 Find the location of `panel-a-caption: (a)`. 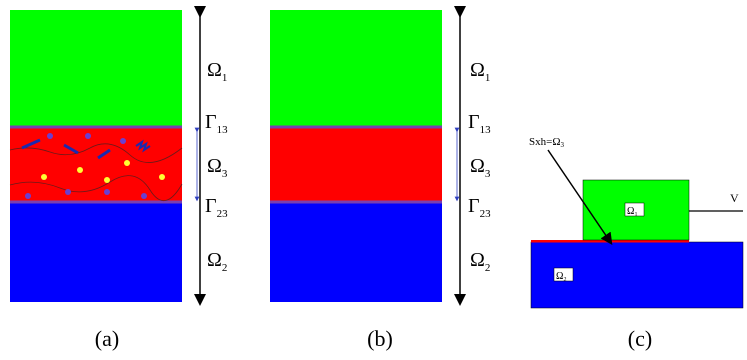

panel-a-caption: (a) is located at coordinates (107, 338).